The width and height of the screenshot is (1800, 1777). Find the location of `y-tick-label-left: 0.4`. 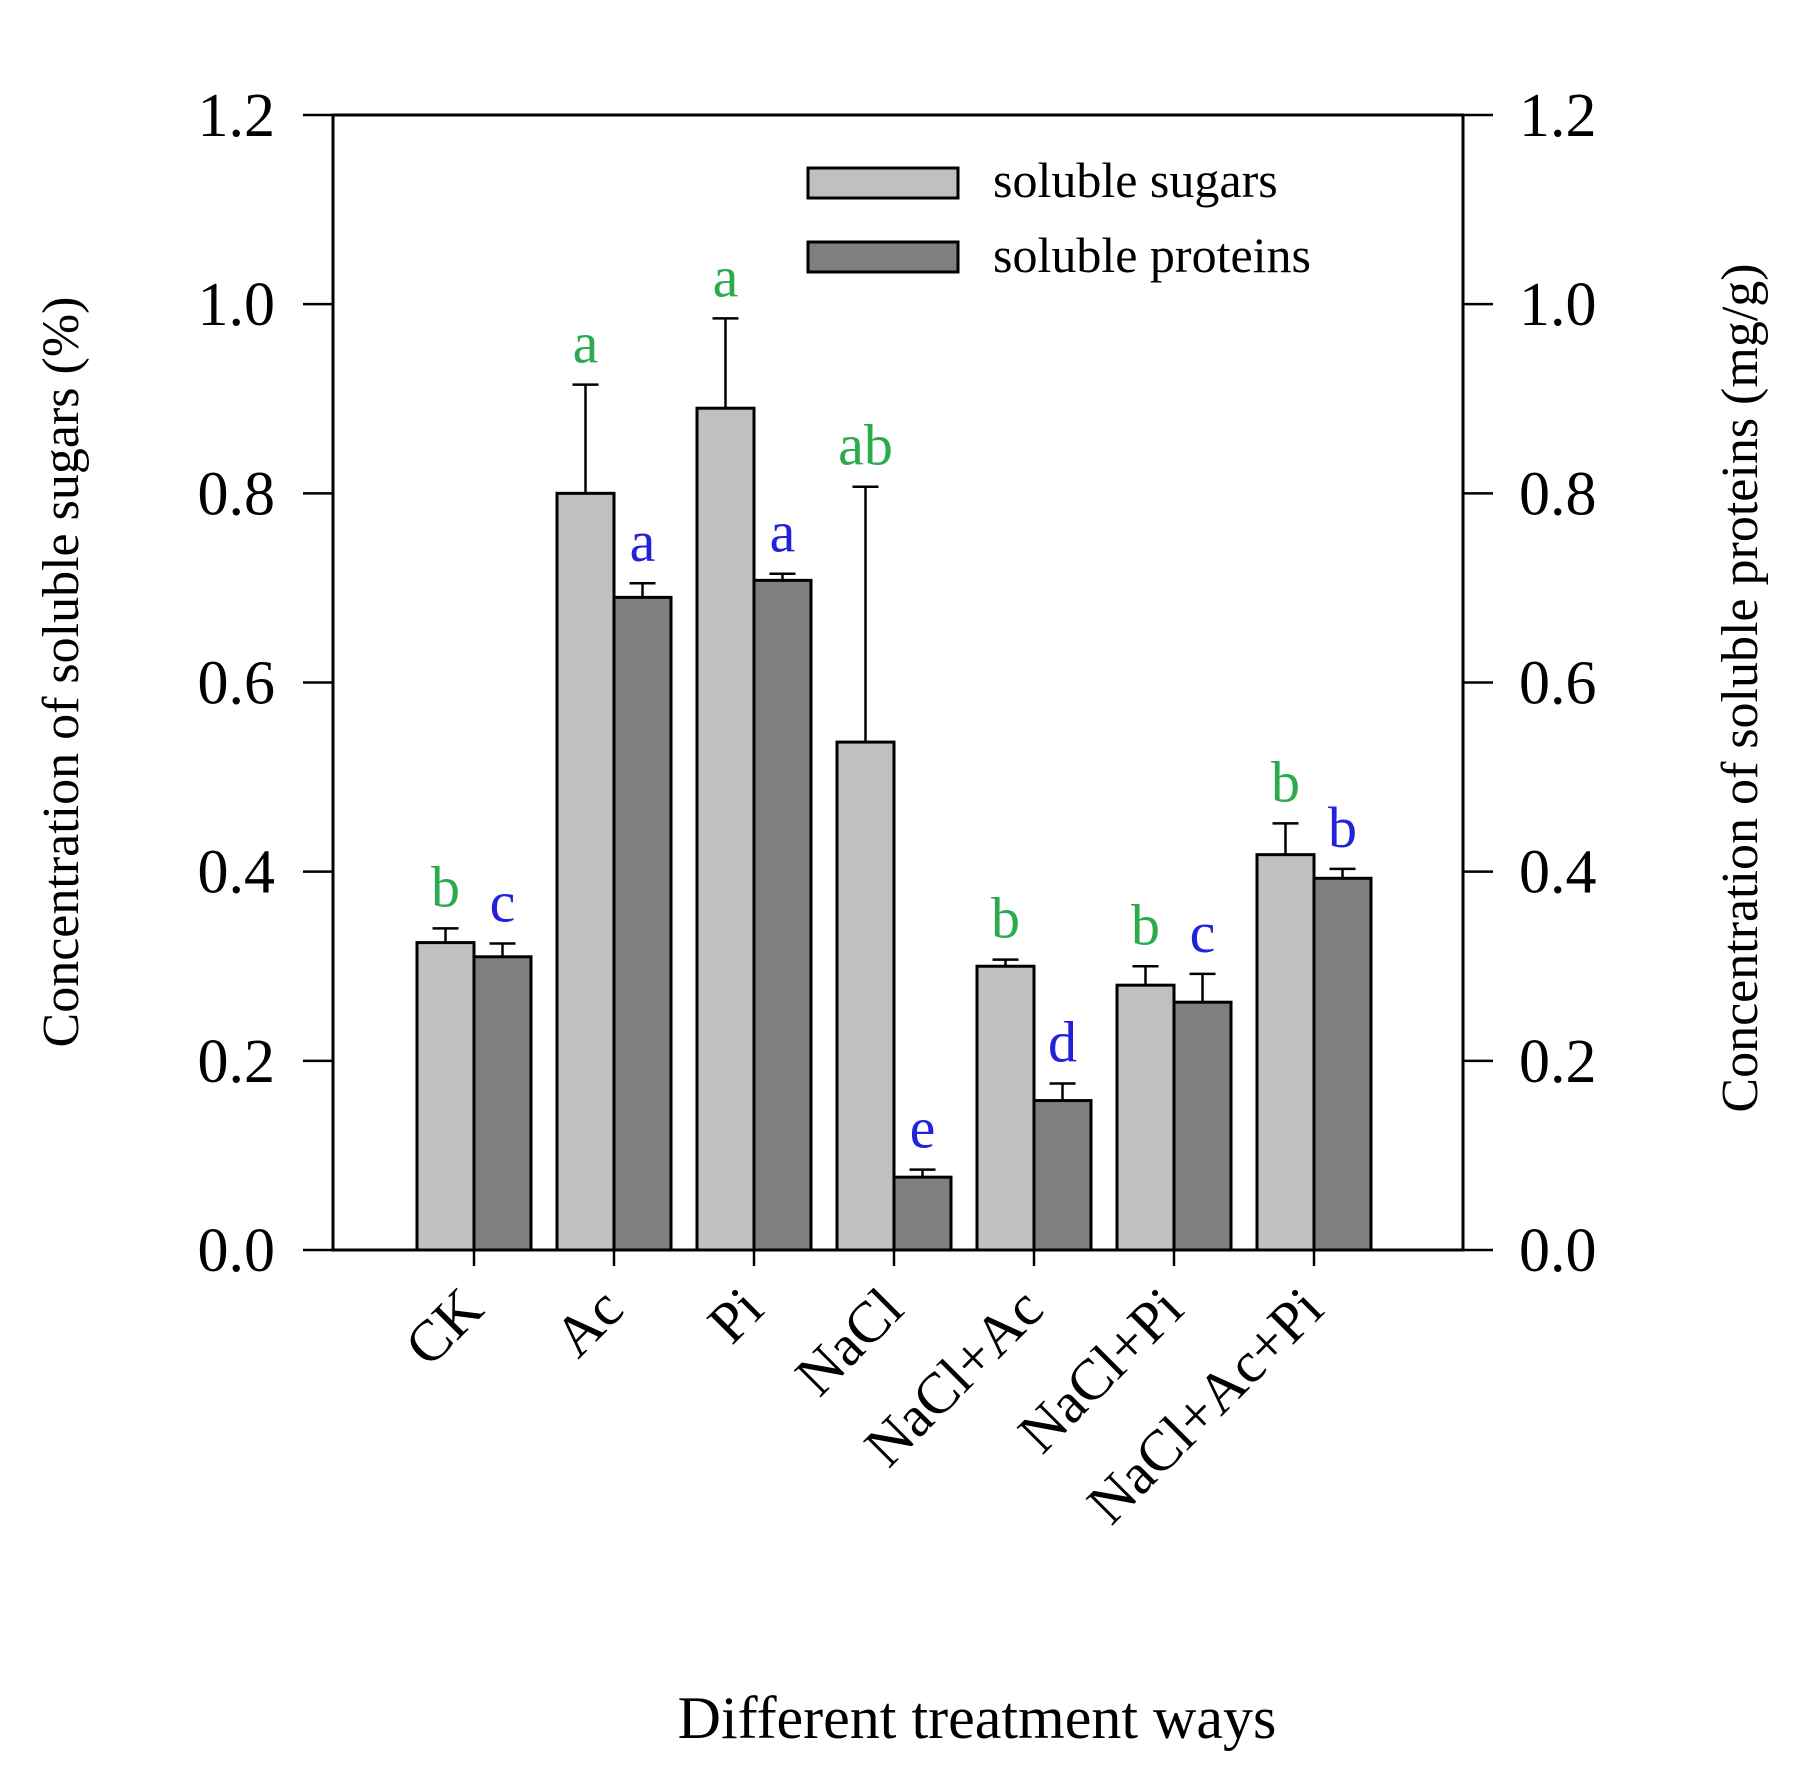

y-tick-label-left: 0.4 is located at coordinates (237, 873).